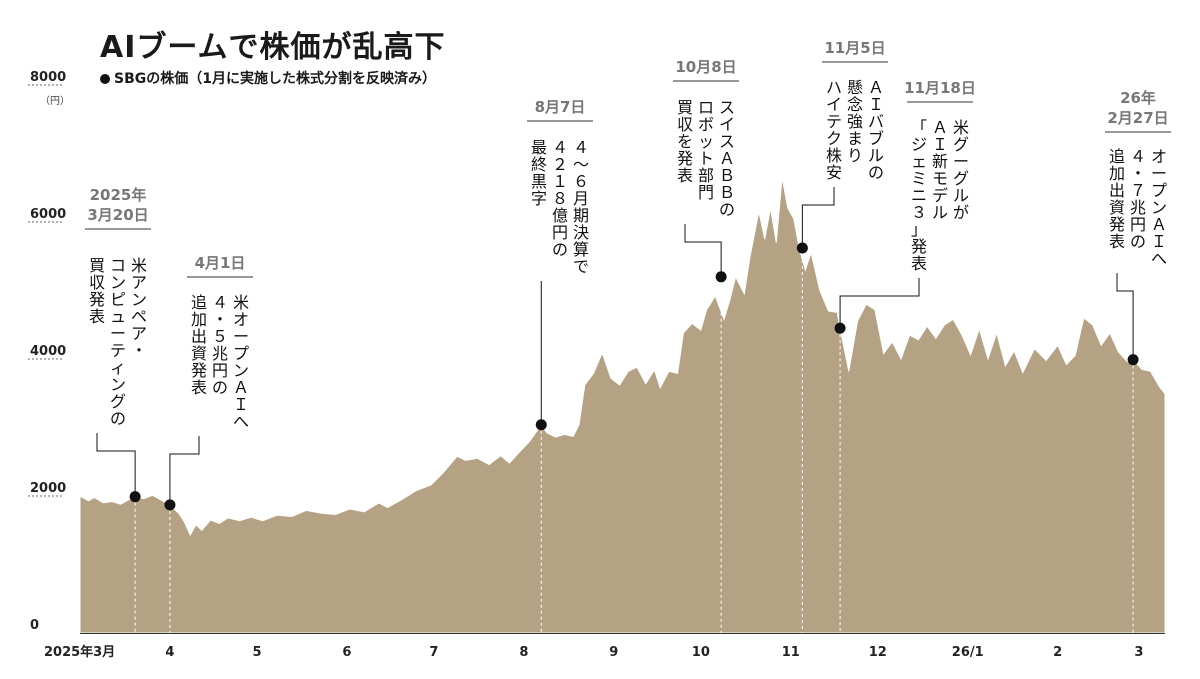  I want to click on x-tick-label: 26/1, so click(968, 652).